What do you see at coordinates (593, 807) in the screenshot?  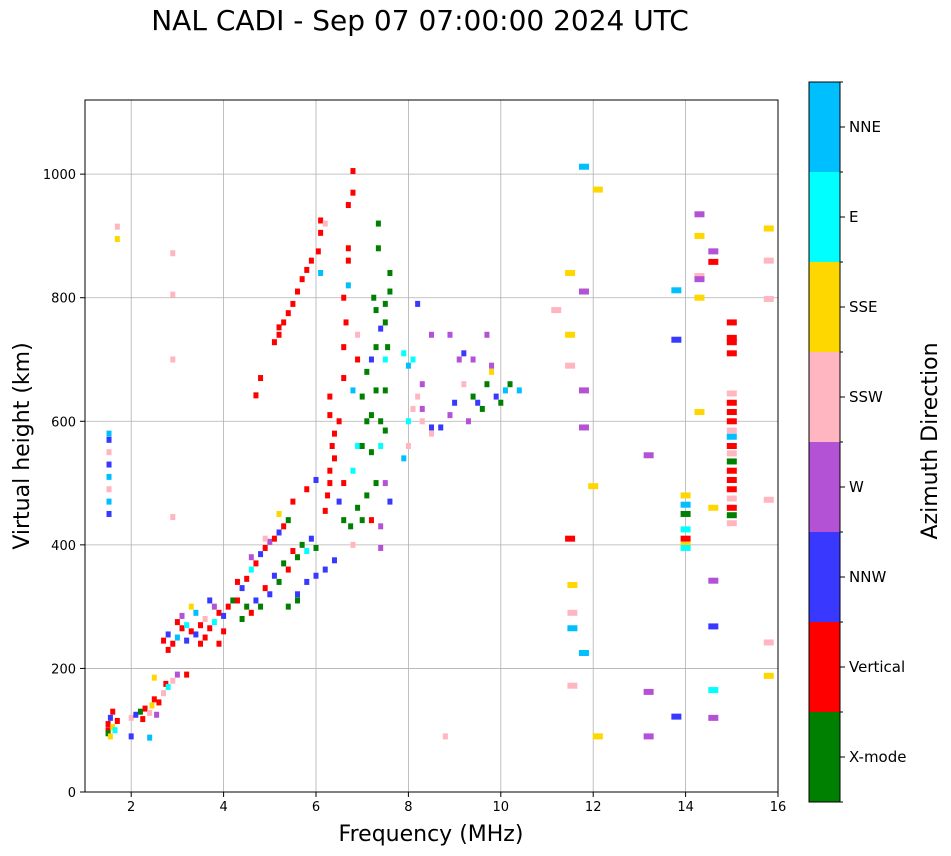 I see `x-tick-label: 12` at bounding box center [593, 807].